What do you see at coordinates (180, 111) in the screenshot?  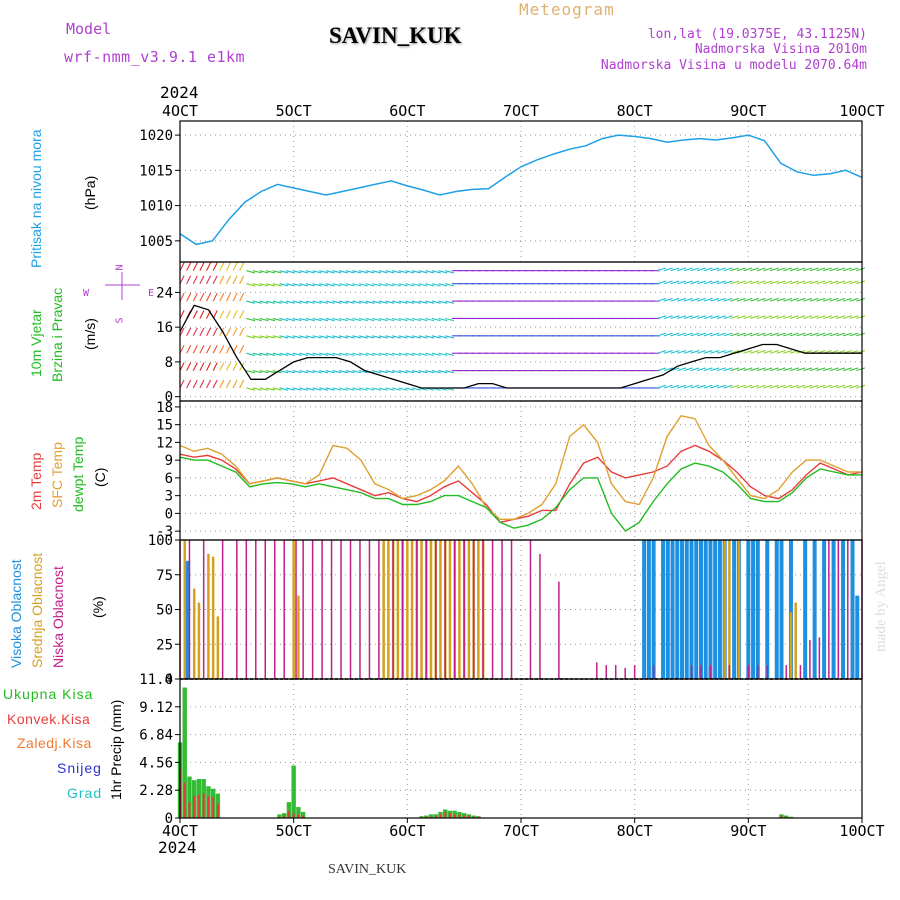 I see `x-tick-label-top: 4OCT` at bounding box center [180, 111].